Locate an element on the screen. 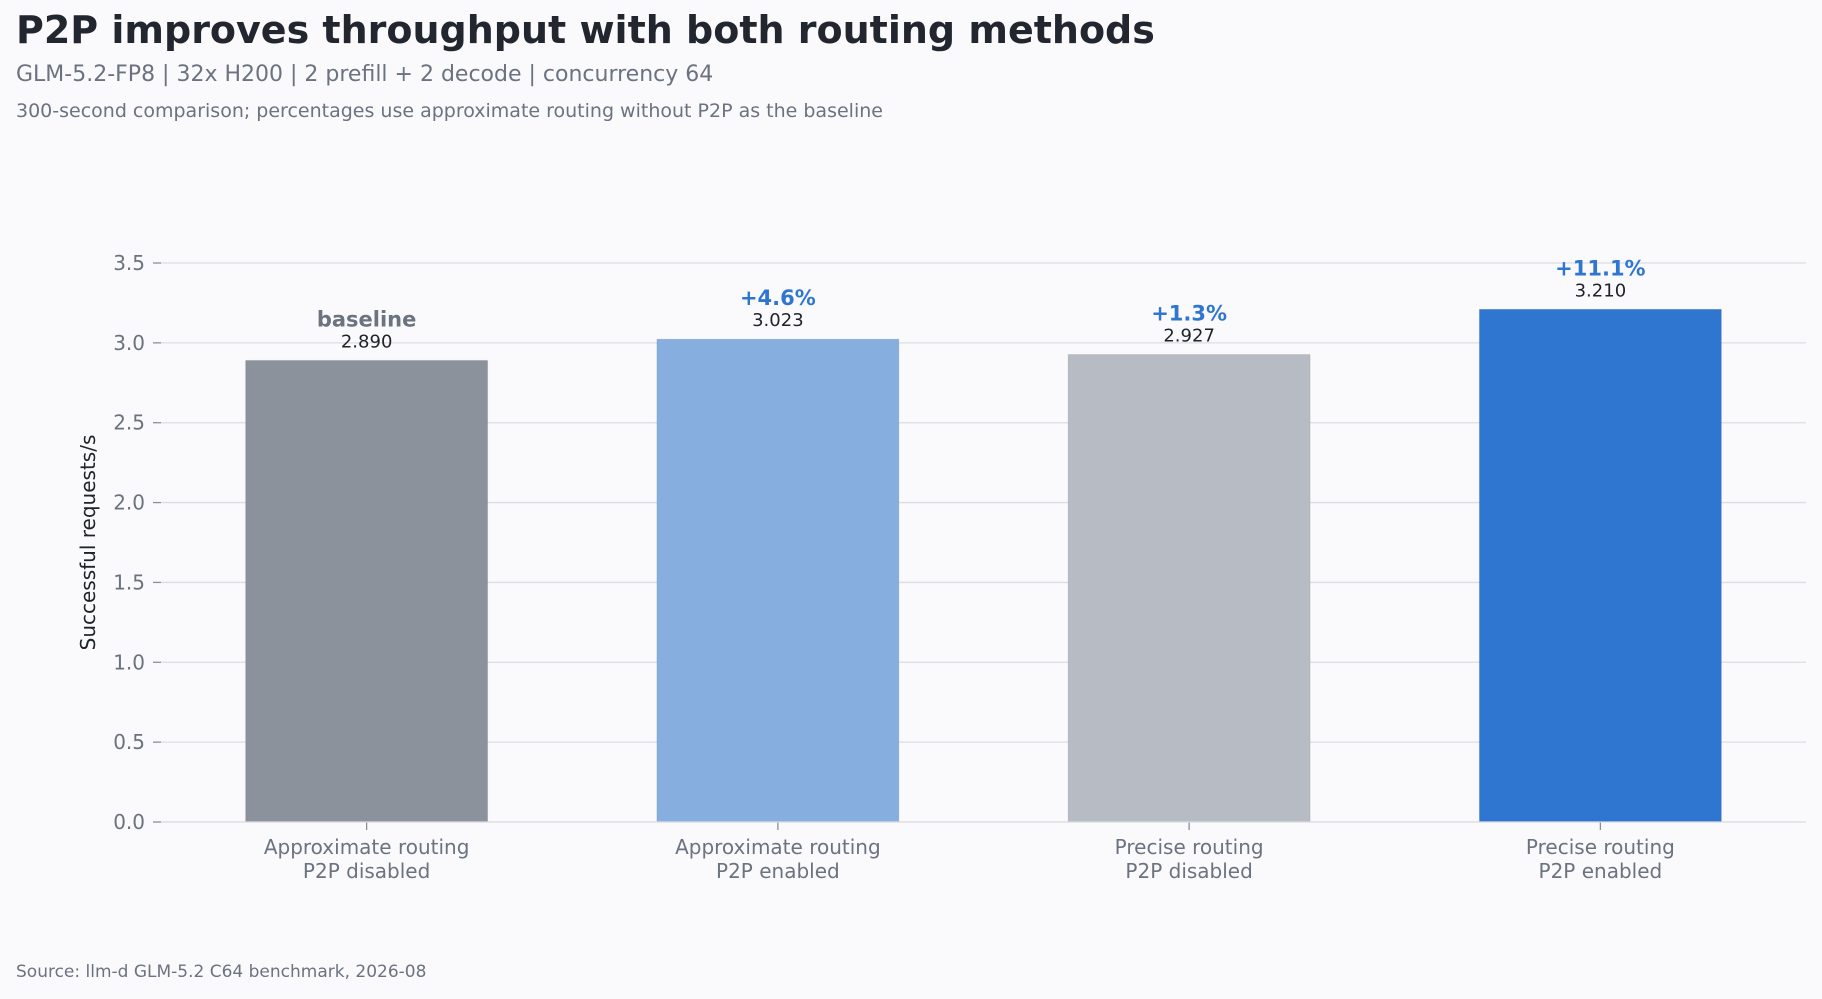 This screenshot has width=1822, height=999. data-label: 3.023 is located at coordinates (778, 320).